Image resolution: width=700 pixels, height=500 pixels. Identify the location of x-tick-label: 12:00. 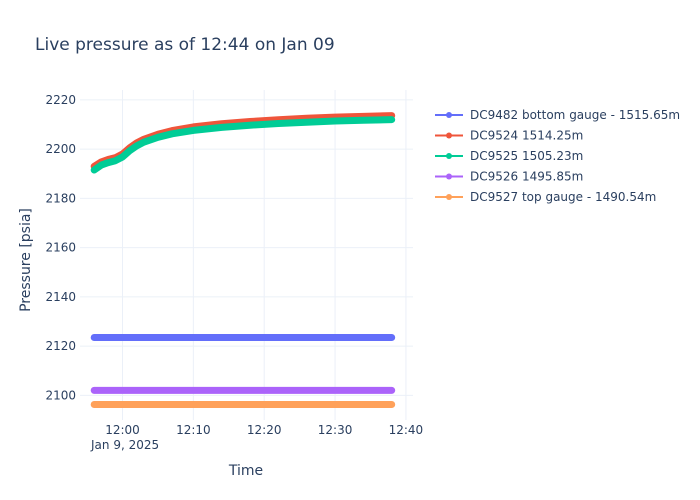
(122, 430).